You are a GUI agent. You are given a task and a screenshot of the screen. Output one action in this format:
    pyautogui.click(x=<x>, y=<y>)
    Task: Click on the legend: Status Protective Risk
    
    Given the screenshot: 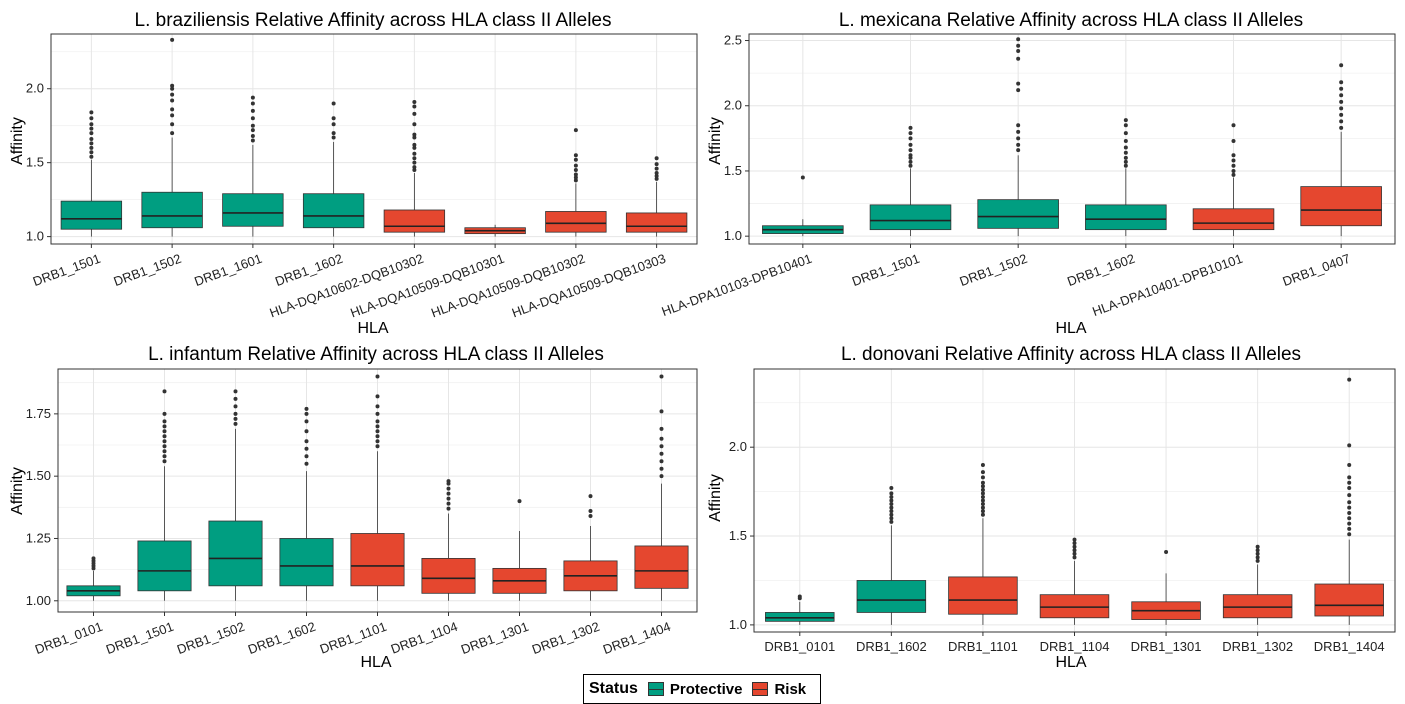 What is the action you would take?
    pyautogui.click(x=702, y=689)
    